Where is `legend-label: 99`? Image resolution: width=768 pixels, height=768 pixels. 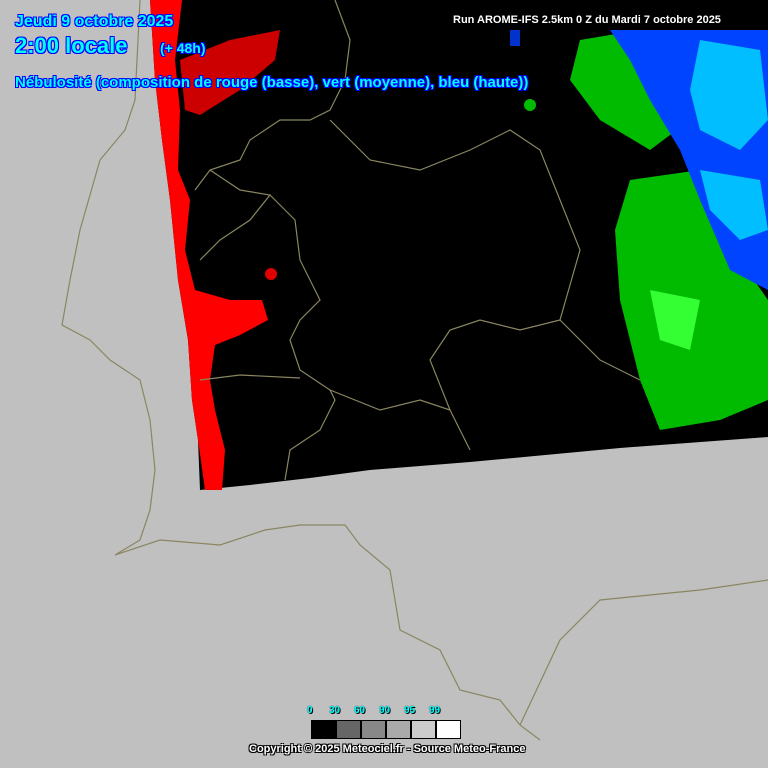
legend-label: 99 is located at coordinates (435, 710).